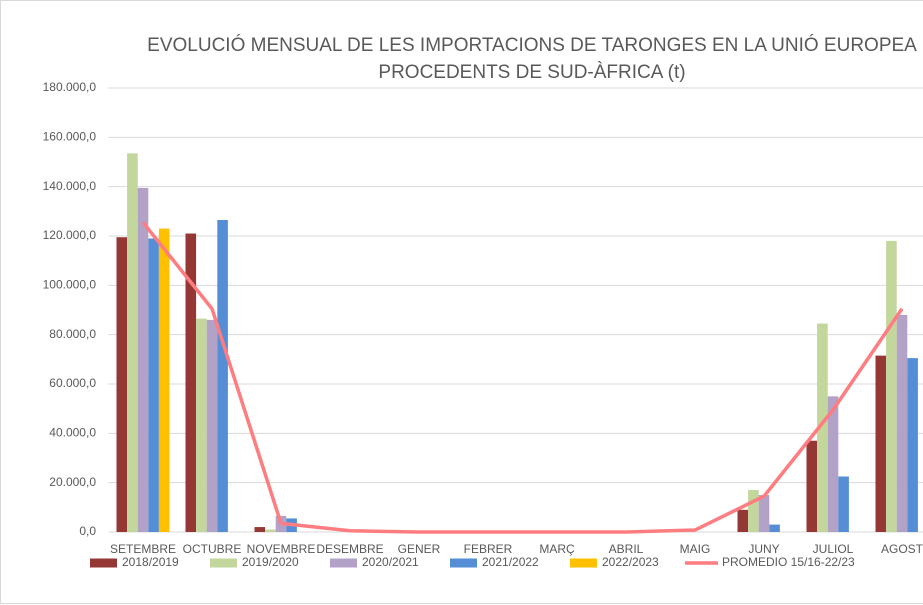 The height and width of the screenshot is (605, 923). I want to click on x-tick-label: MAIG, so click(695, 549).